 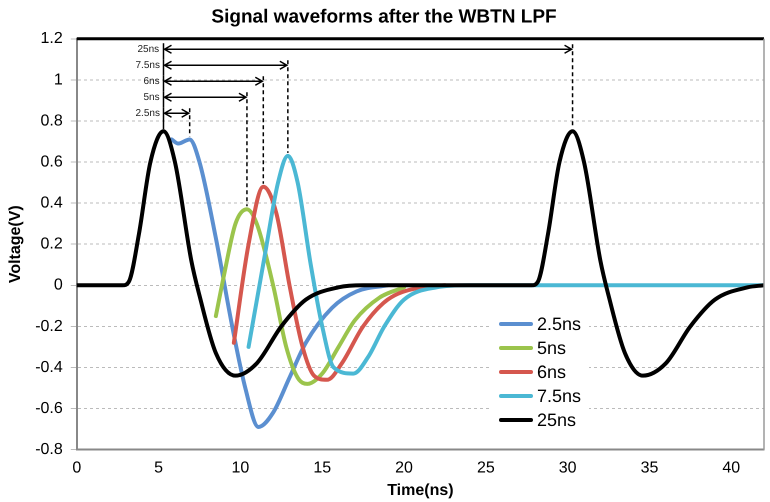 I want to click on y-tick-label: 0.8, so click(x=51, y=121).